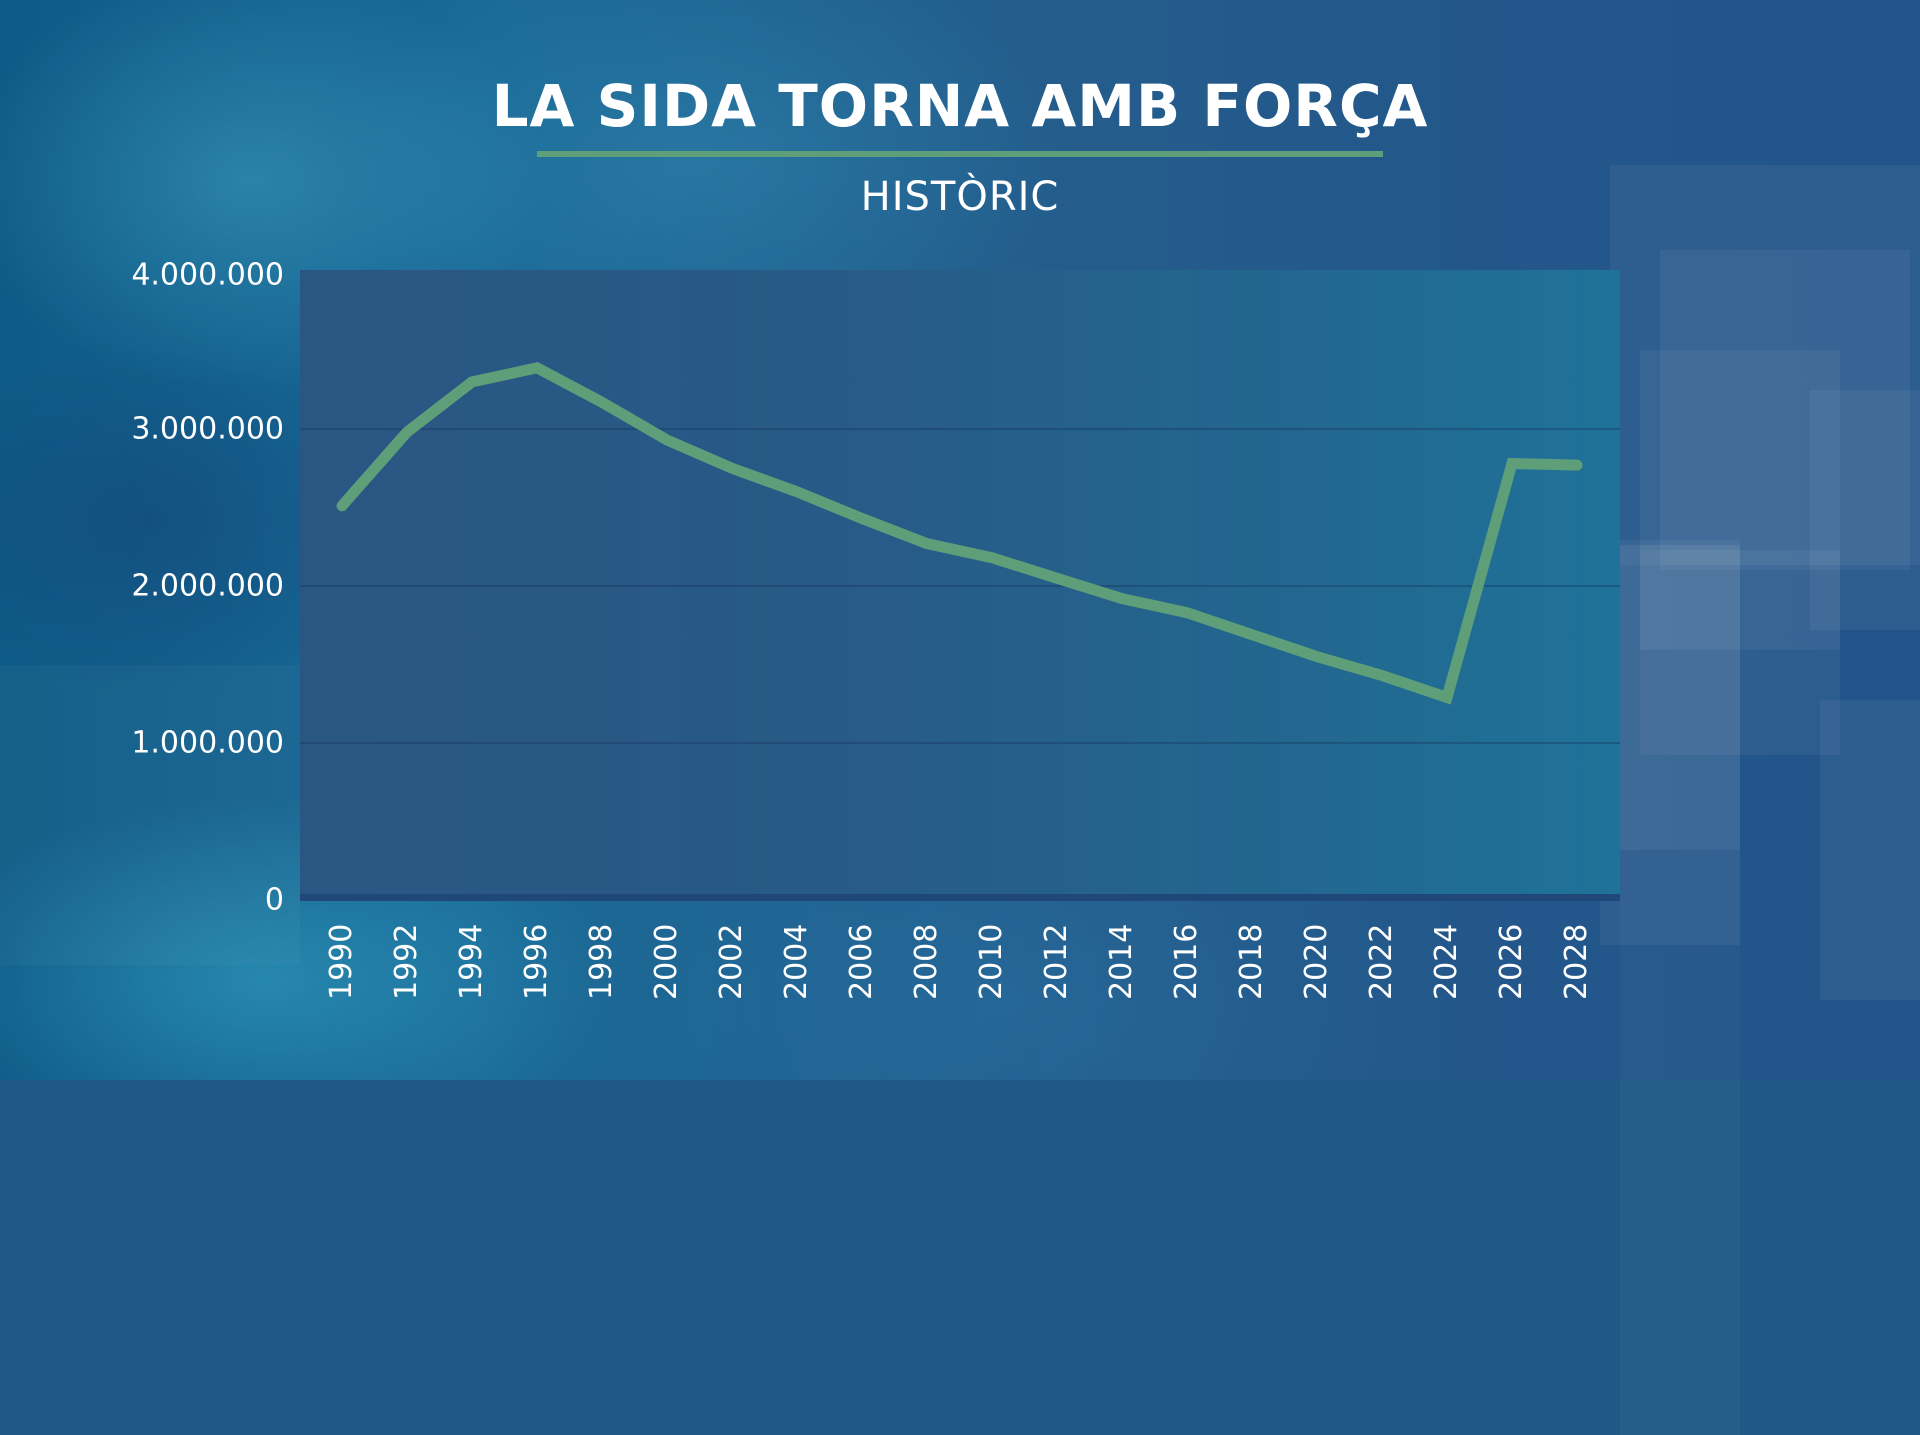 This screenshot has height=1435, width=1920. What do you see at coordinates (960, 154) in the screenshot?
I see `title-underline` at bounding box center [960, 154].